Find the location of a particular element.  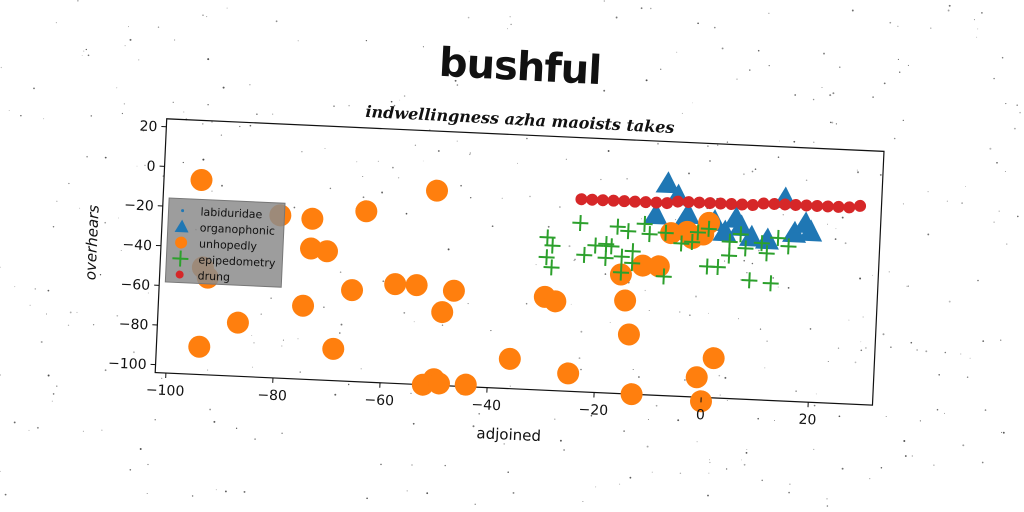

series-epipedometry is located at coordinates (667, 253).